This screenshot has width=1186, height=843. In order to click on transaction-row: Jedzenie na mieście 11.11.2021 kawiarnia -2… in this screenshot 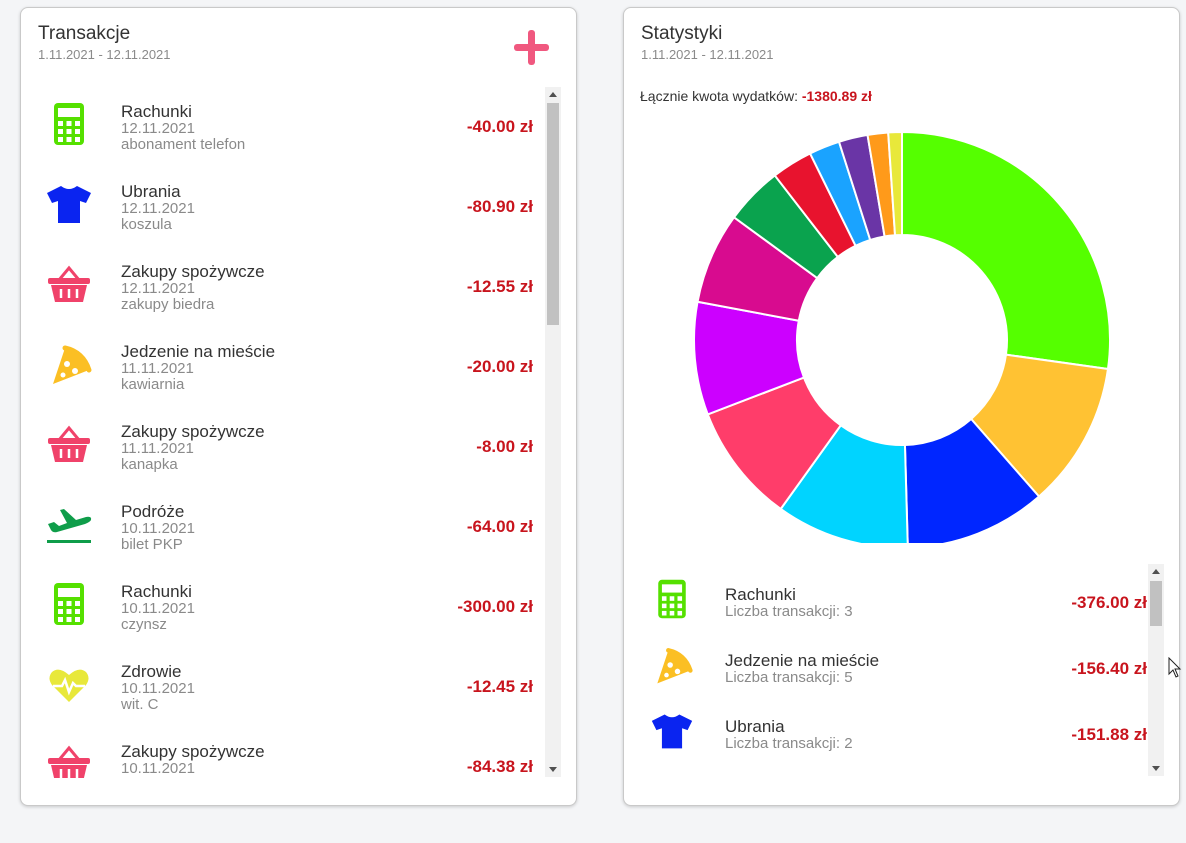, I will do `click(282, 368)`.